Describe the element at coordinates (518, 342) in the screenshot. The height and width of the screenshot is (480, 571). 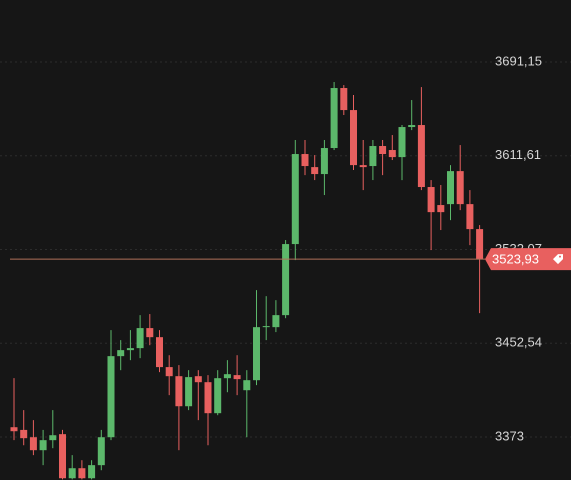
I see `y-tick-label: 3452,54` at that location.